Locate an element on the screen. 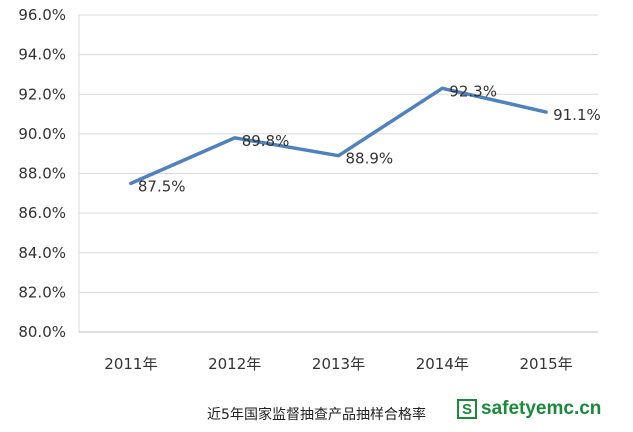 The image size is (633, 432). y-tick-label: 94.0% is located at coordinates (42, 55).